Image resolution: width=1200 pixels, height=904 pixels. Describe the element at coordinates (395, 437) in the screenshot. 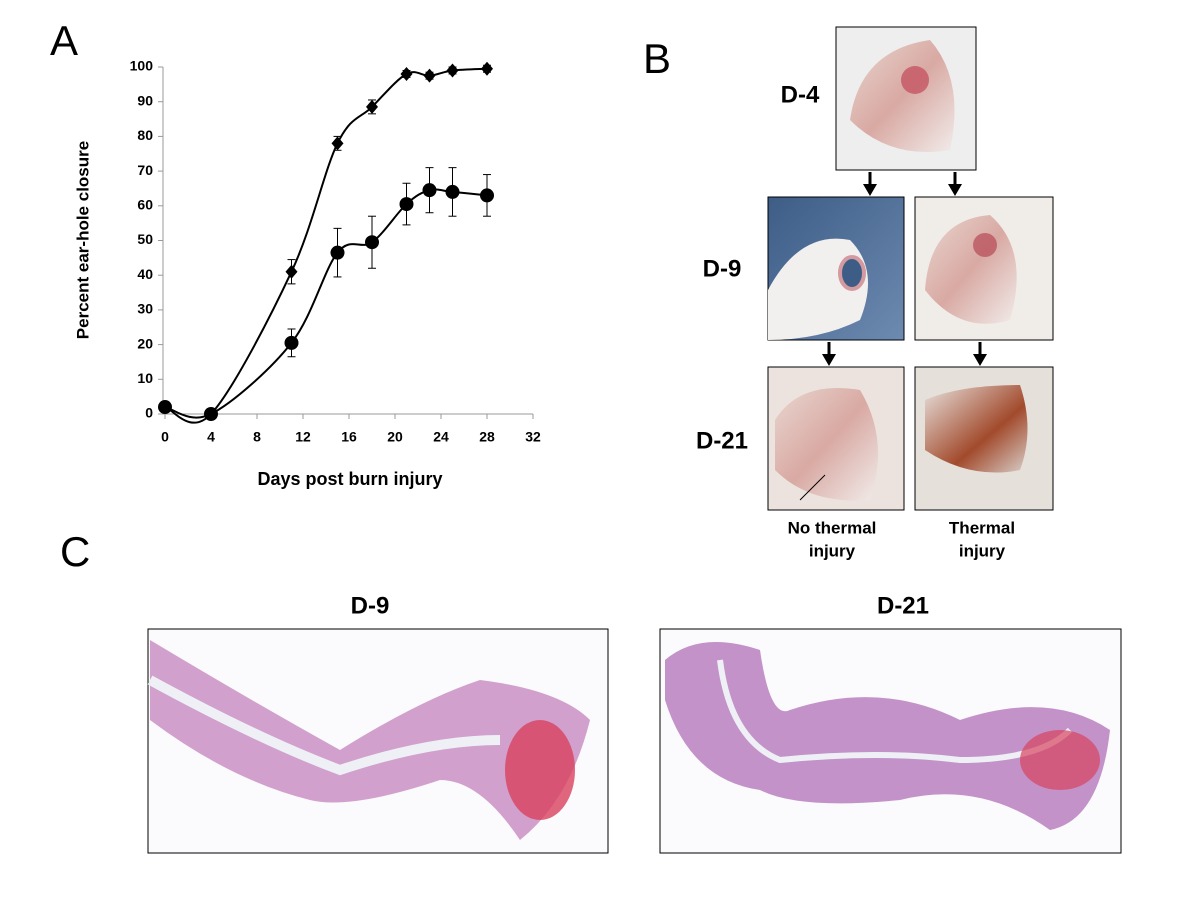

I see `x-tick-label: 20` at that location.